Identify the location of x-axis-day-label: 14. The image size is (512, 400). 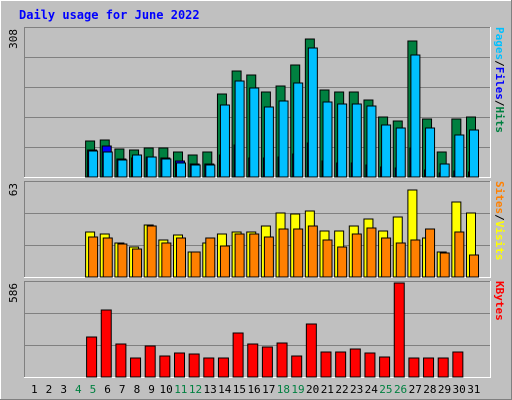
(225, 389).